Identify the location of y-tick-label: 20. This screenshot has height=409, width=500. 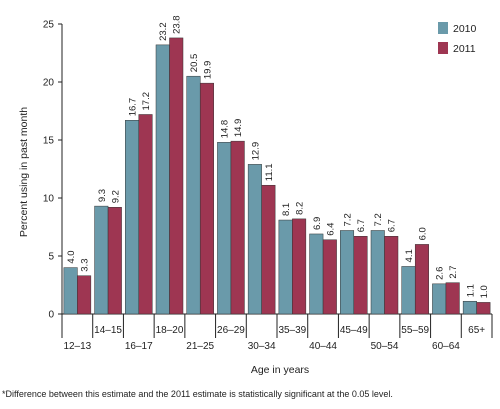
(49, 83).